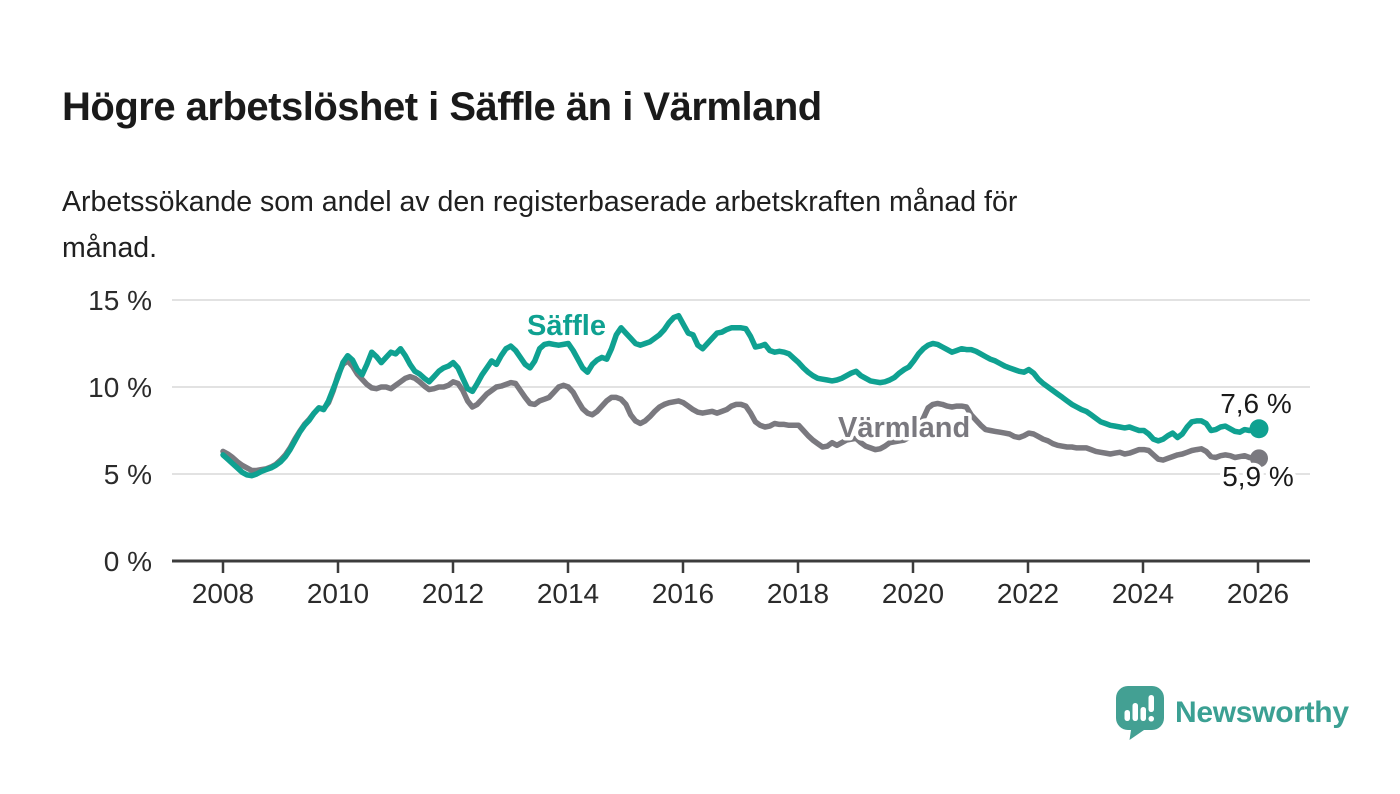 The height and width of the screenshot is (794, 1400). Describe the element at coordinates (1259, 458) in the screenshot. I see `series-end-dot-varmland` at that location.